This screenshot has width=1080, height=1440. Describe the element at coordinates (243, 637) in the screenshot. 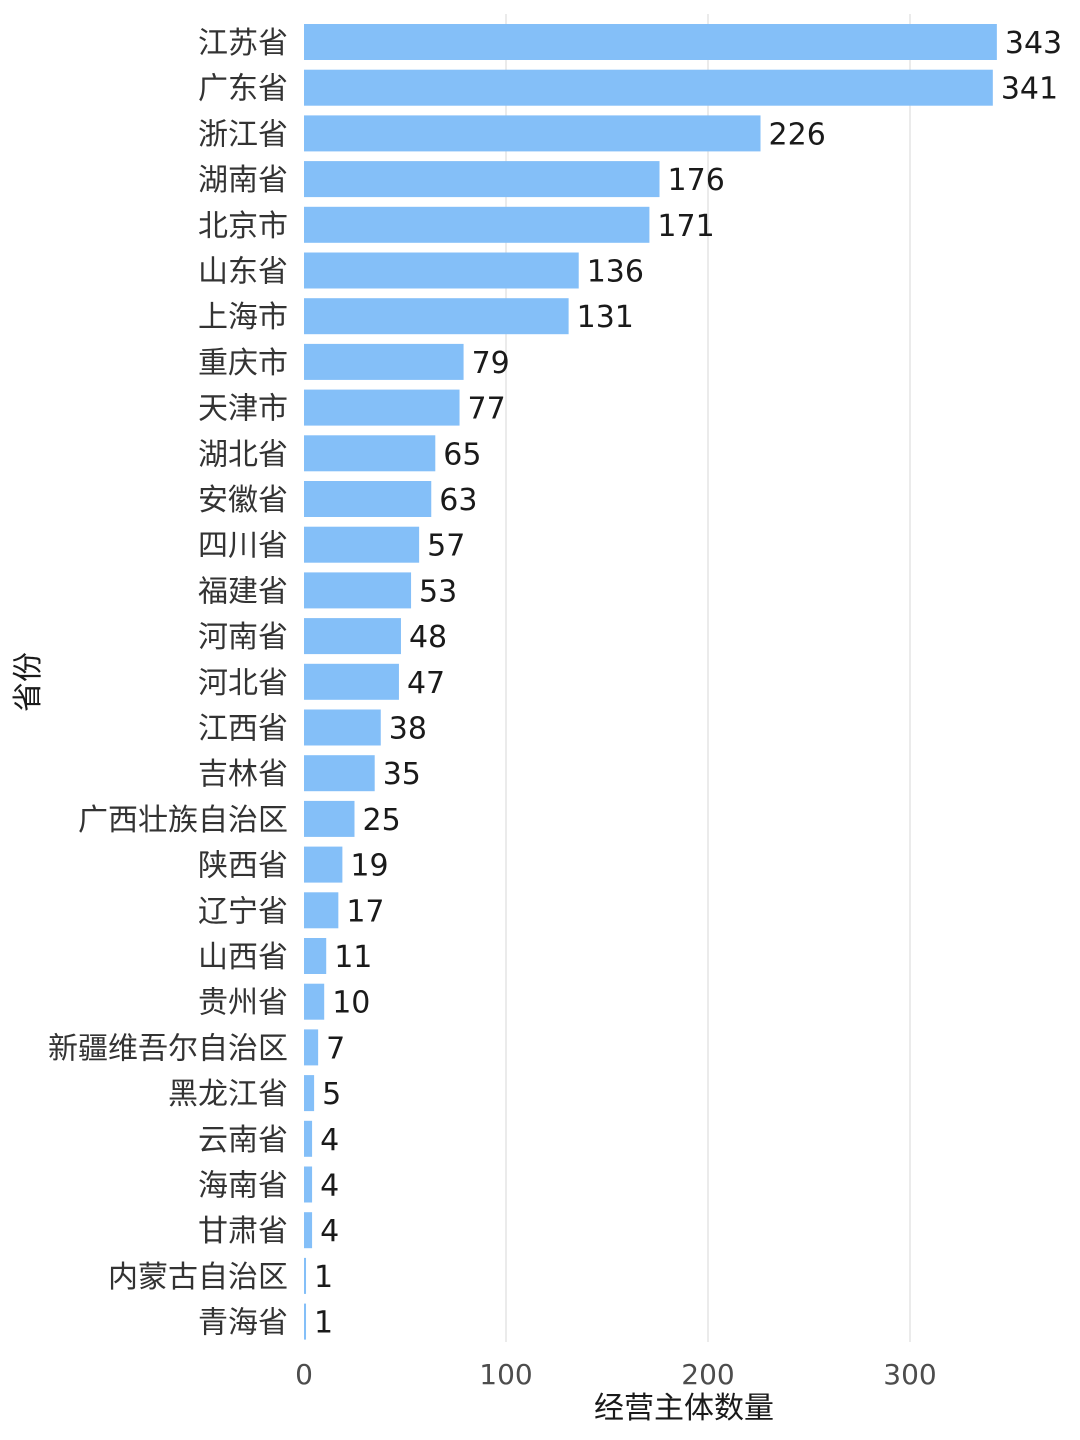

I see `category-label: 河南省` at that location.